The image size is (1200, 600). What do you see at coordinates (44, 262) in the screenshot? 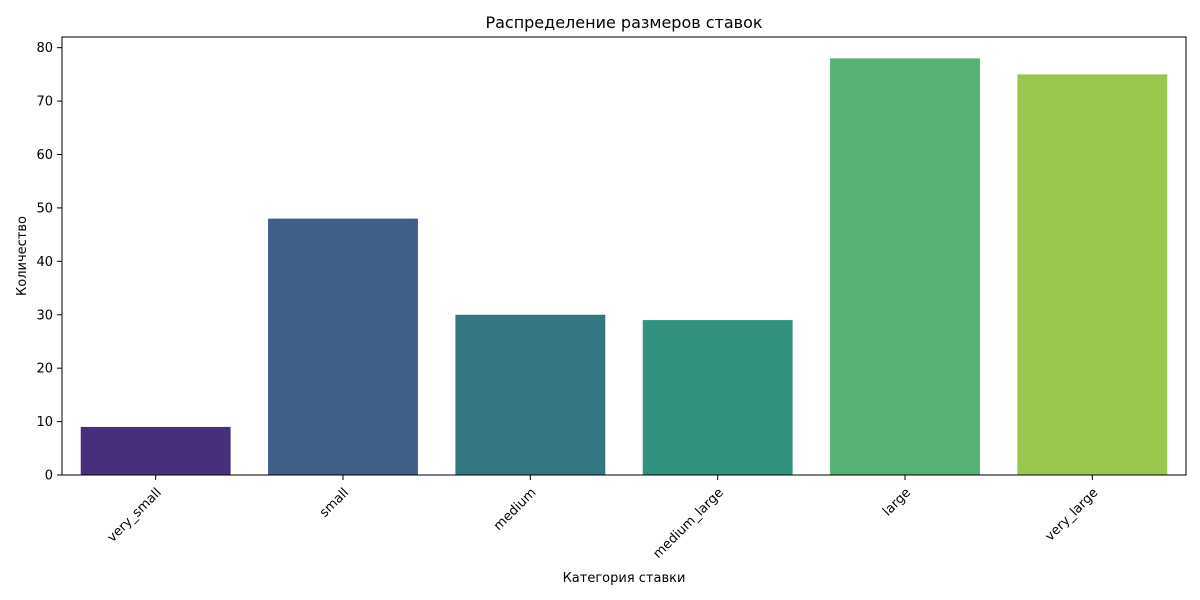
I see `y-tick-label: 40` at bounding box center [44, 262].